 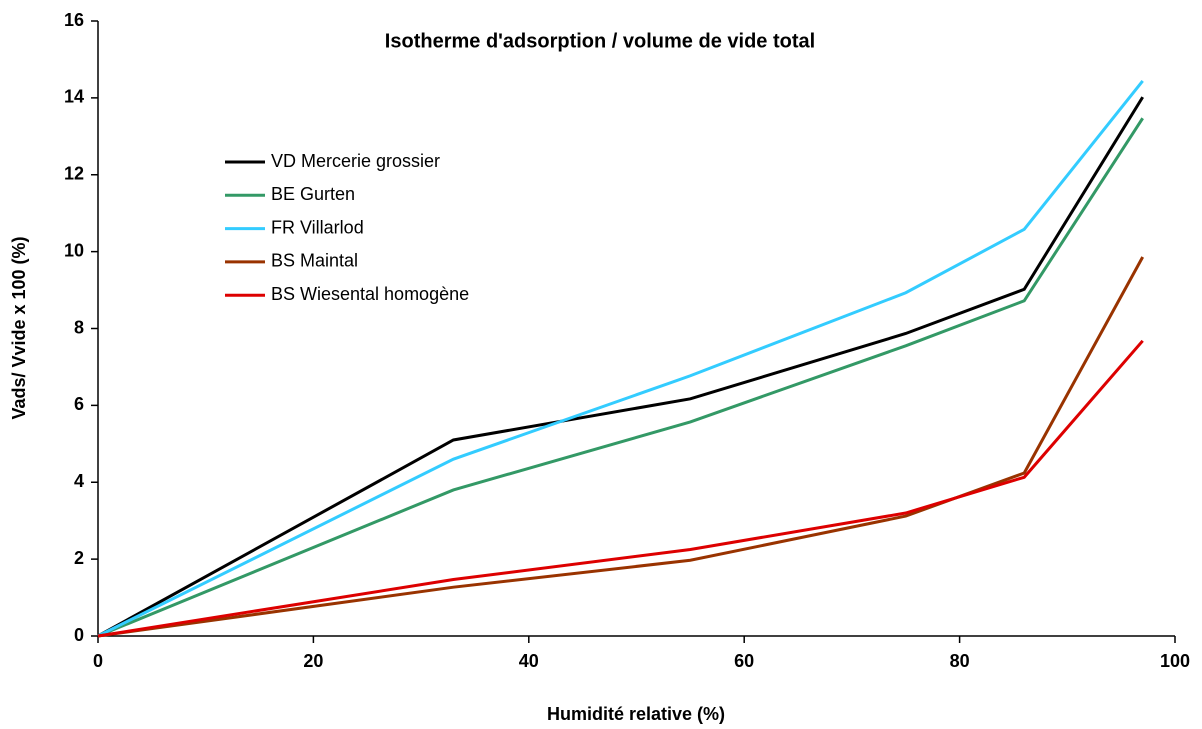 I want to click on y-tick-label: 10, so click(x=74, y=250).